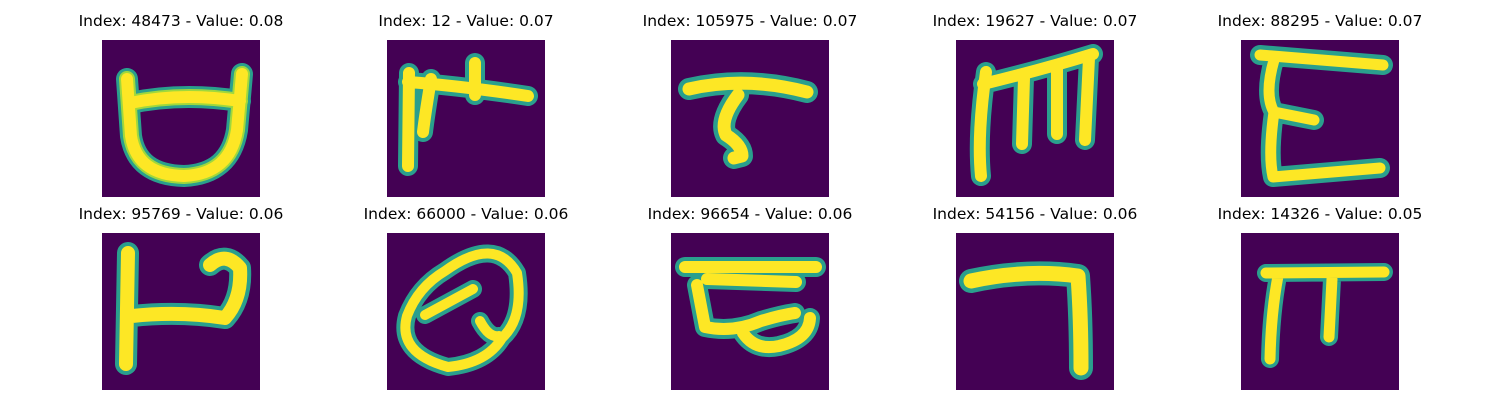 Image resolution: width=1500 pixels, height=400 pixels. I want to click on panel-6: Index: 95769 - Value: 0.06, so click(181, 295).